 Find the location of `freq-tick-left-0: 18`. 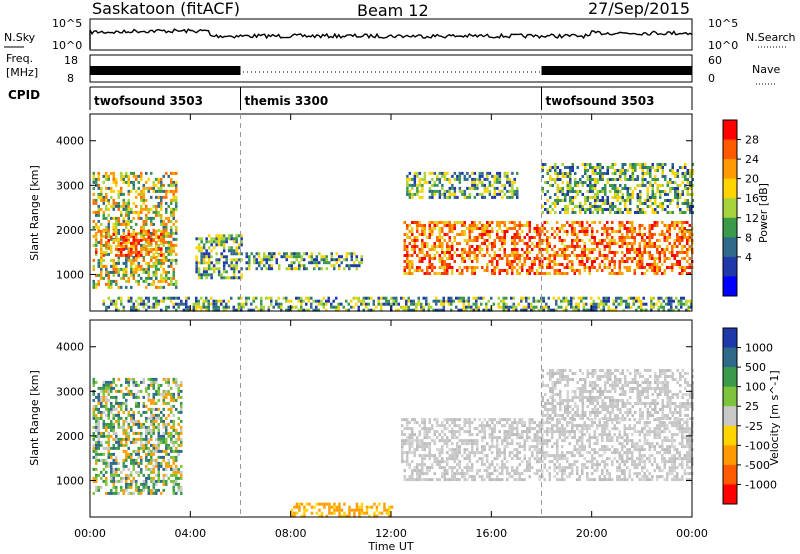

freq-tick-left-0: 18 is located at coordinates (71, 60).